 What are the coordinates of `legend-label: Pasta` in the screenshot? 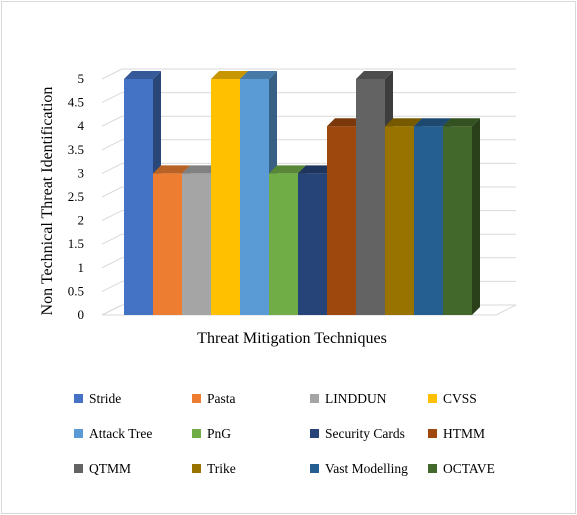 It's located at (221, 398).